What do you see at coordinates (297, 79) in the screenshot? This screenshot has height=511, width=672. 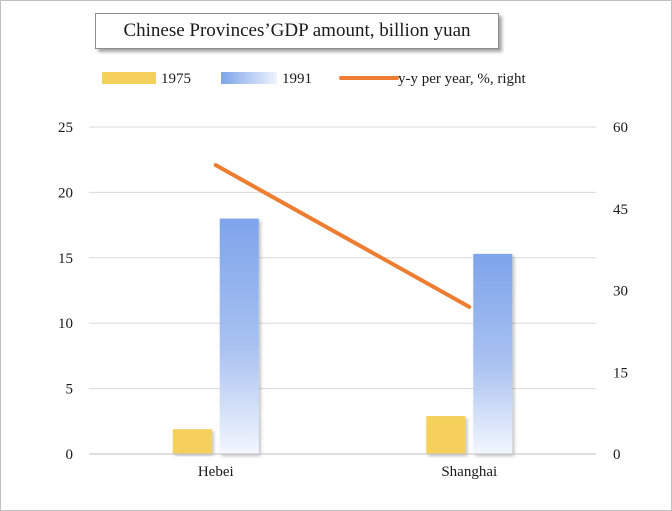 I see `legend-label-1991: 1991` at bounding box center [297, 79].